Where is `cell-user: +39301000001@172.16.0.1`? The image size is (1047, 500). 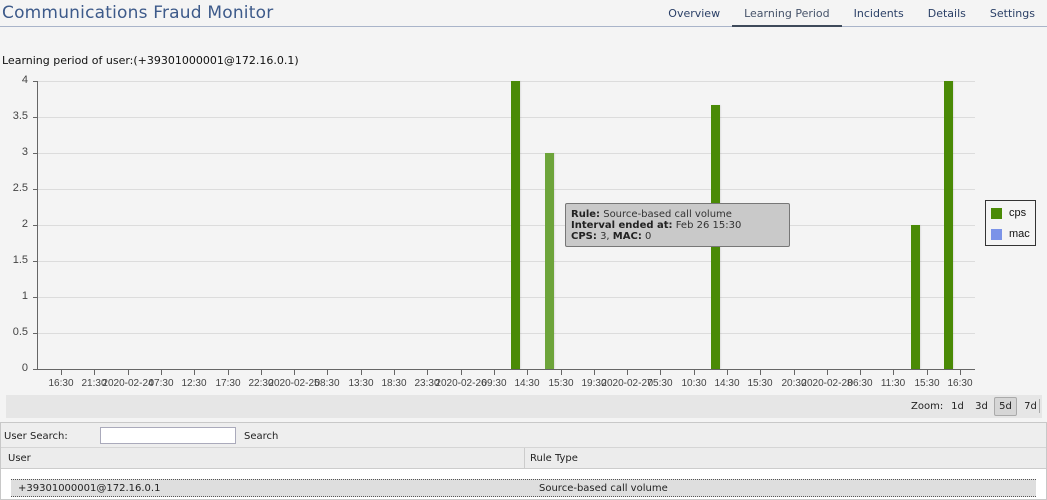 cell-user: +39301000001@172.16.0.1 is located at coordinates (89, 488).